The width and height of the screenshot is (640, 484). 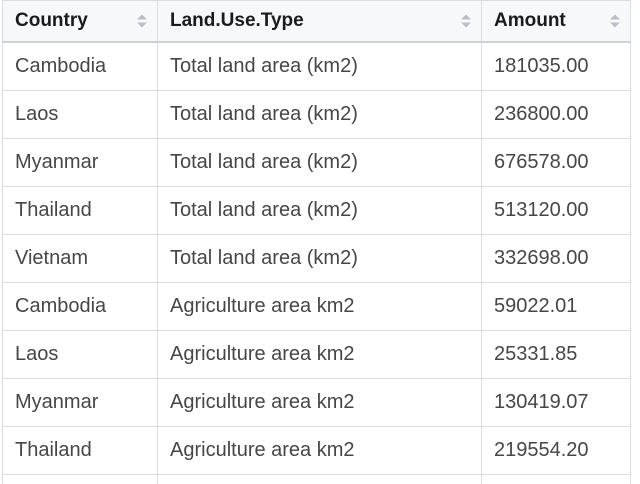 What do you see at coordinates (556, 402) in the screenshot?
I see `cell-amount: 130419.07` at bounding box center [556, 402].